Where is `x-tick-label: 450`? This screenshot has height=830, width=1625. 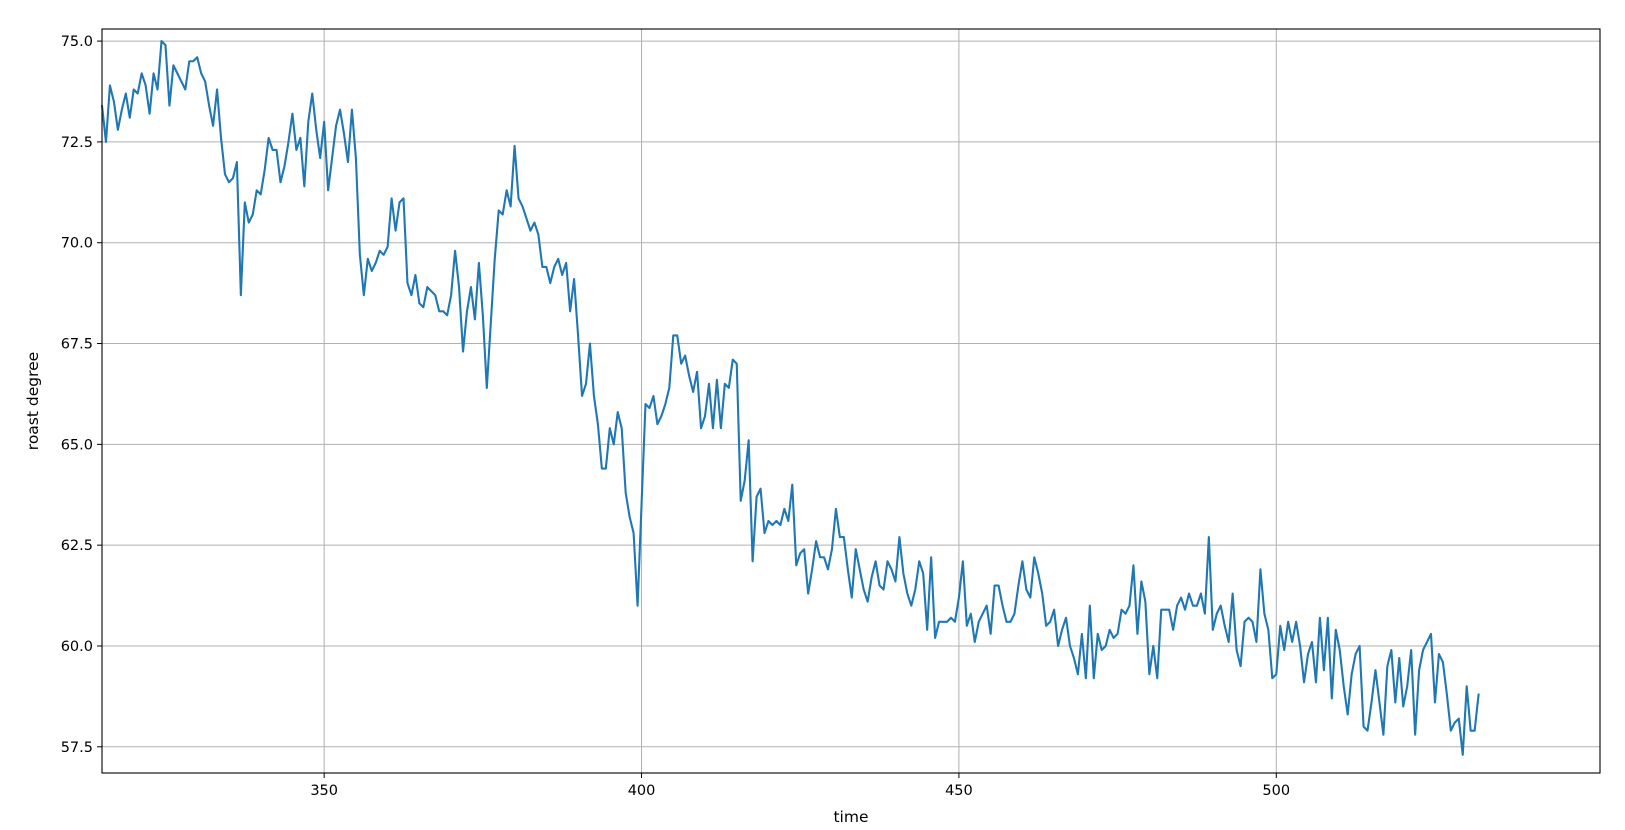
x-tick-label: 450 is located at coordinates (959, 791).